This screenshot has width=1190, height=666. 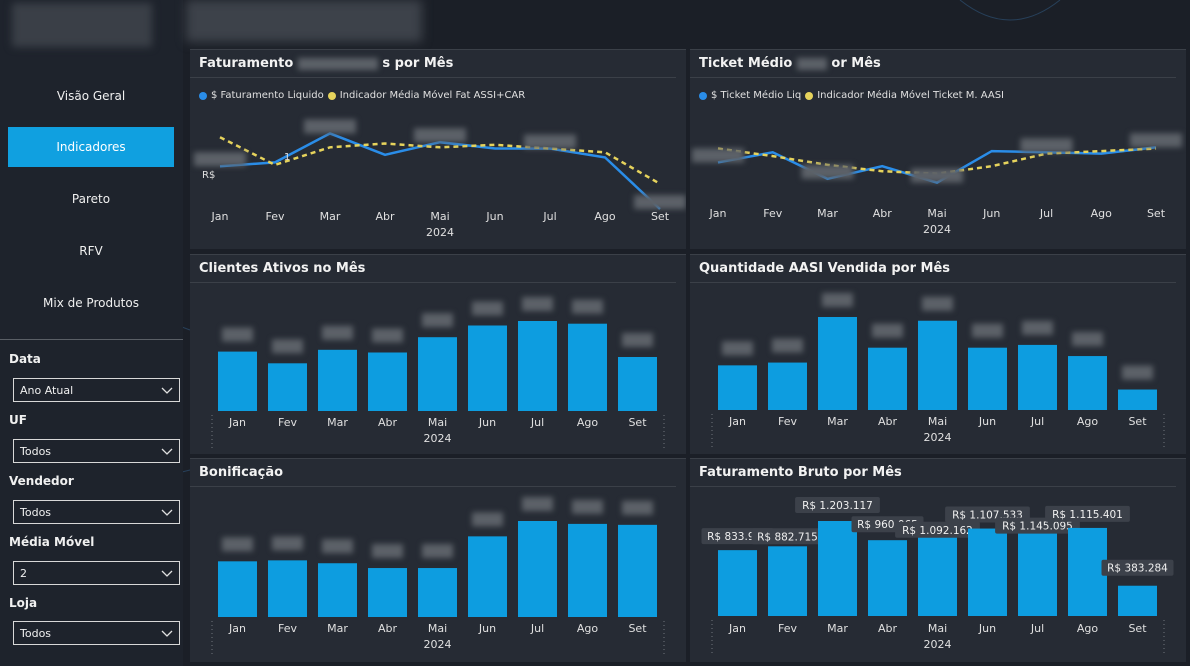 What do you see at coordinates (23, 603) in the screenshot?
I see `filter-label-loja: Loja` at bounding box center [23, 603].